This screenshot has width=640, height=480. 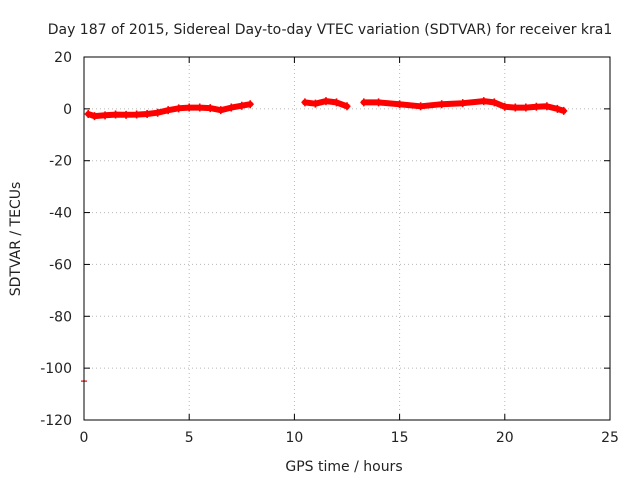 What do you see at coordinates (400, 438) in the screenshot?
I see `x-tick-label: 15` at bounding box center [400, 438].